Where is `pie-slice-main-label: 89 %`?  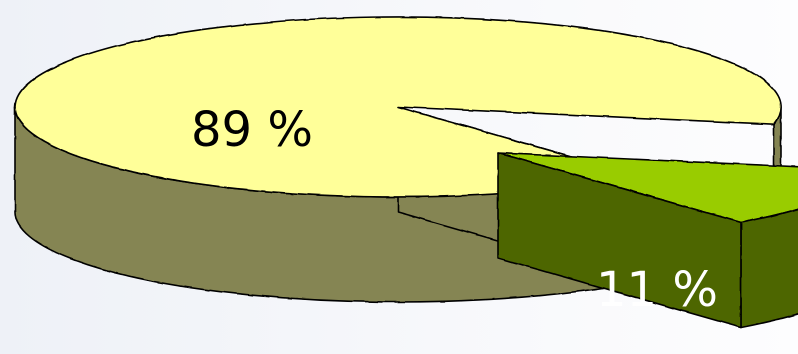 pie-slice-main-label: 89 % is located at coordinates (252, 130).